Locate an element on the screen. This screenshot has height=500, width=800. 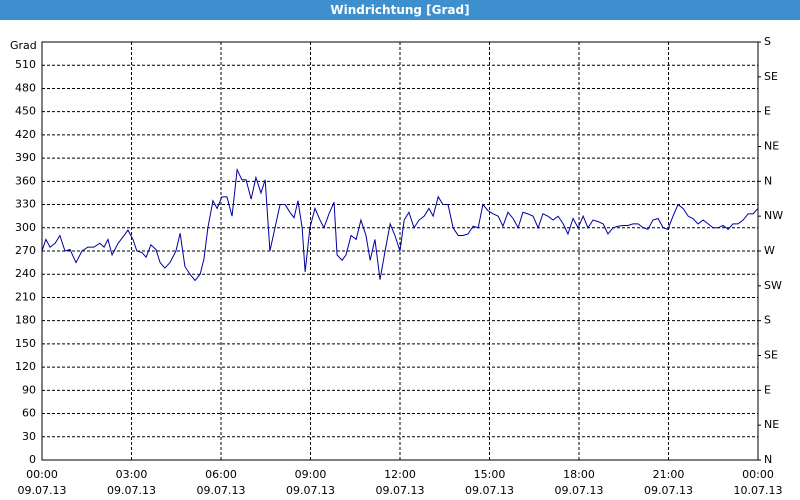
y-tick-label: 210 is located at coordinates (25, 296).